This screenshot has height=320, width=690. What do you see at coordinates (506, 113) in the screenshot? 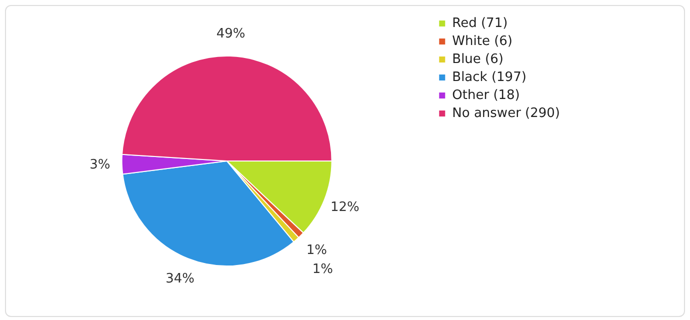
I see `legend-label: No answer (290)` at bounding box center [506, 113].